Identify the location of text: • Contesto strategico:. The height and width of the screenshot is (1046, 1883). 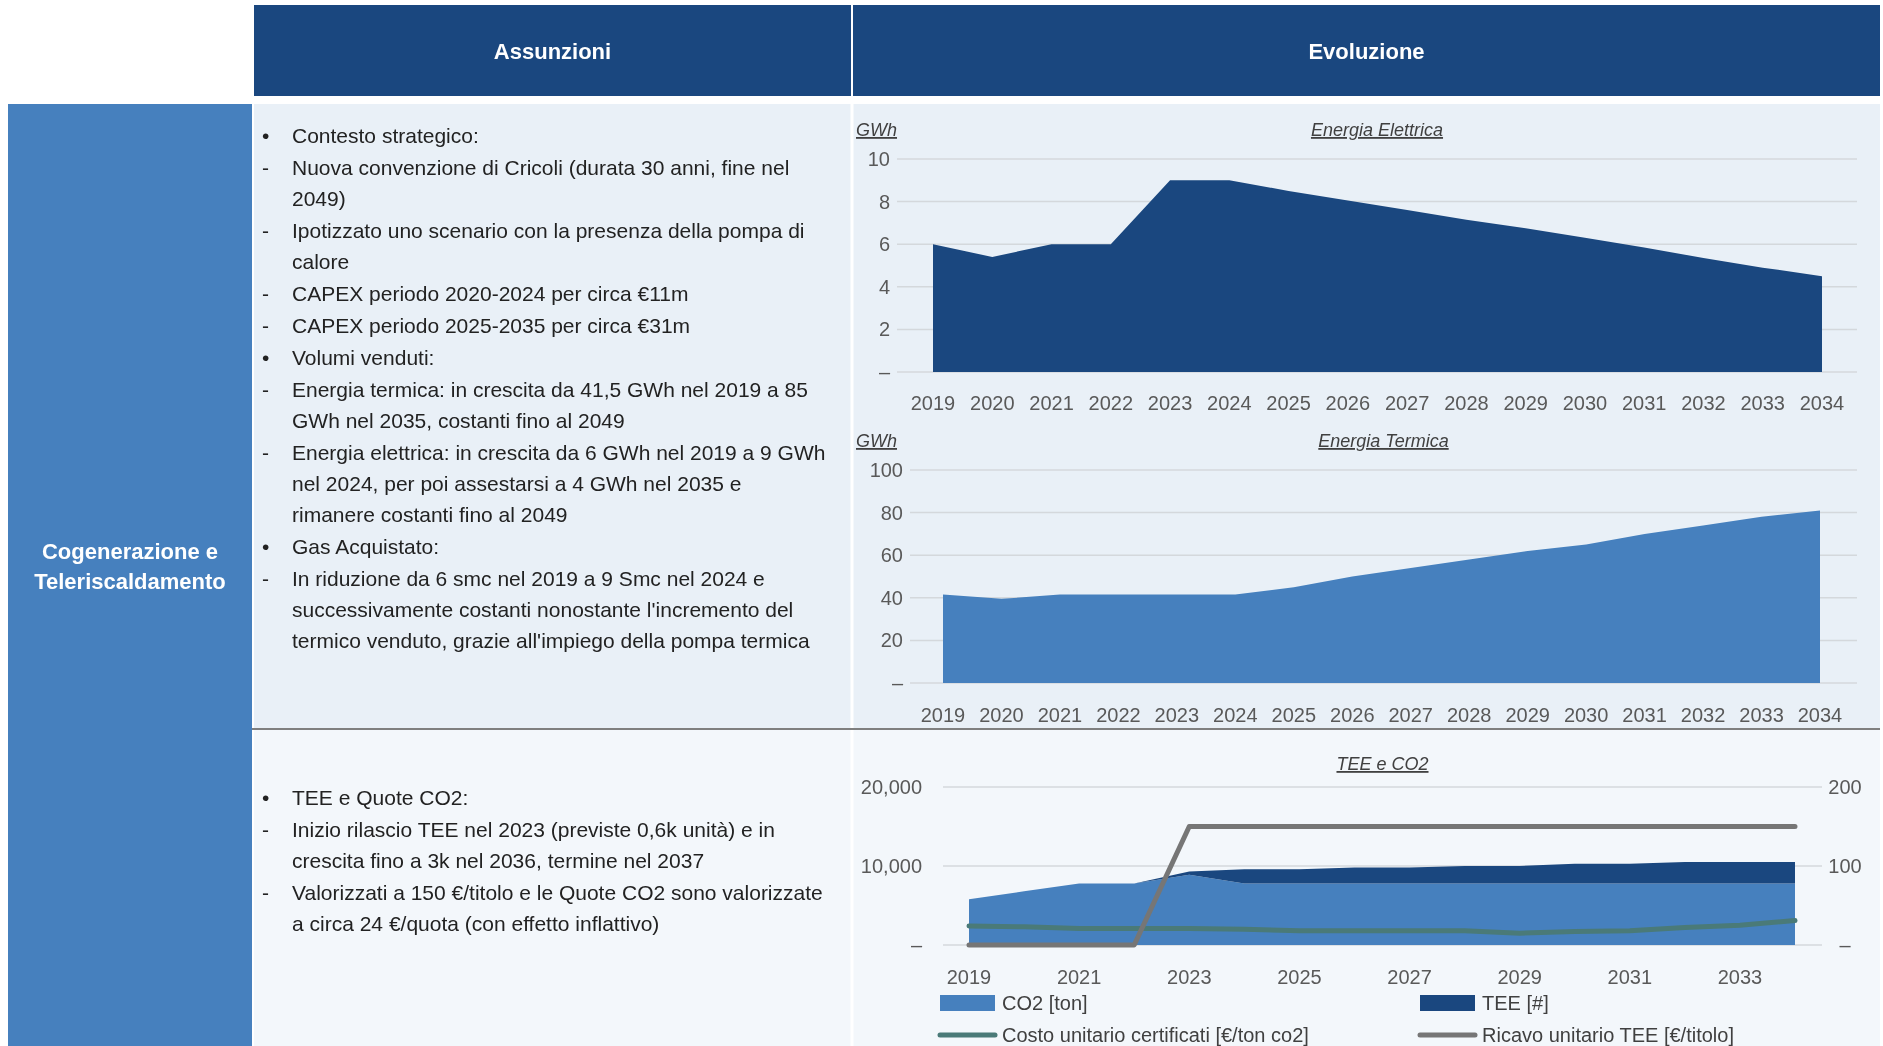
(370, 135).